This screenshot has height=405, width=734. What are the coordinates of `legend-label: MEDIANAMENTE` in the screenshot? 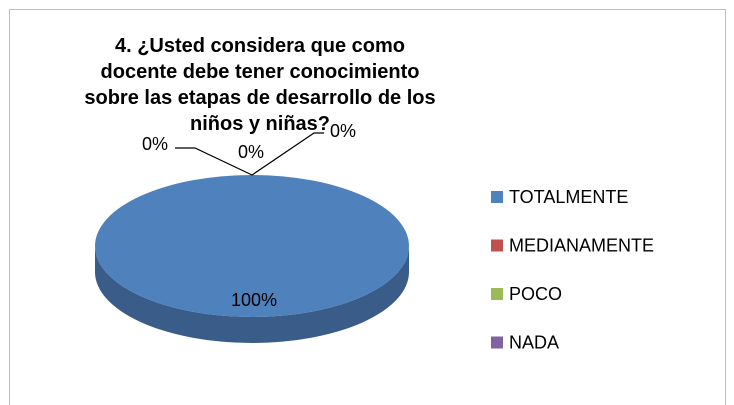 It's located at (581, 245).